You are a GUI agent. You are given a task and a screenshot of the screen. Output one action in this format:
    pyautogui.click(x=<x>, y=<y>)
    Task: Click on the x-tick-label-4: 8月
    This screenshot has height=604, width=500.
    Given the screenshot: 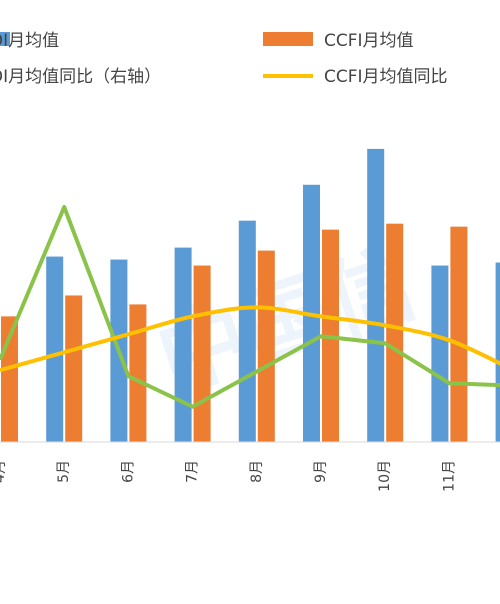 What is the action you would take?
    pyautogui.click(x=257, y=471)
    